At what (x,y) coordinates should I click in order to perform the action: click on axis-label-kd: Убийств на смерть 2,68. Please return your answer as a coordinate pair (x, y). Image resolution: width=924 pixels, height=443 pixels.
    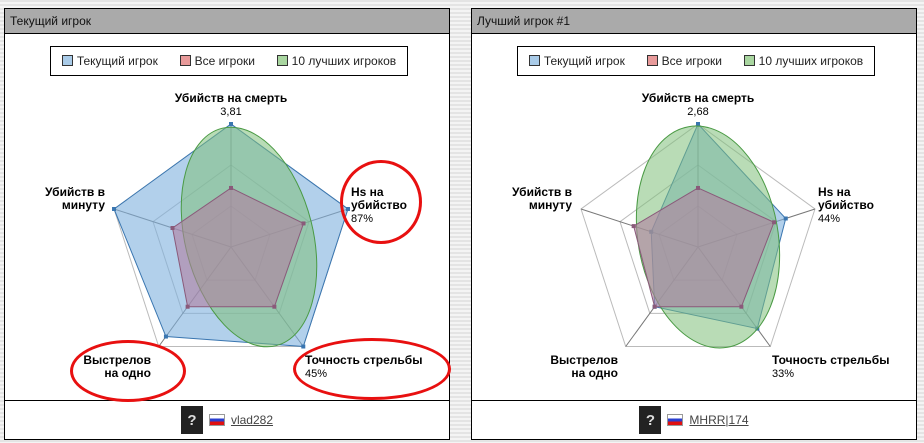
    Looking at the image, I should click on (698, 105).